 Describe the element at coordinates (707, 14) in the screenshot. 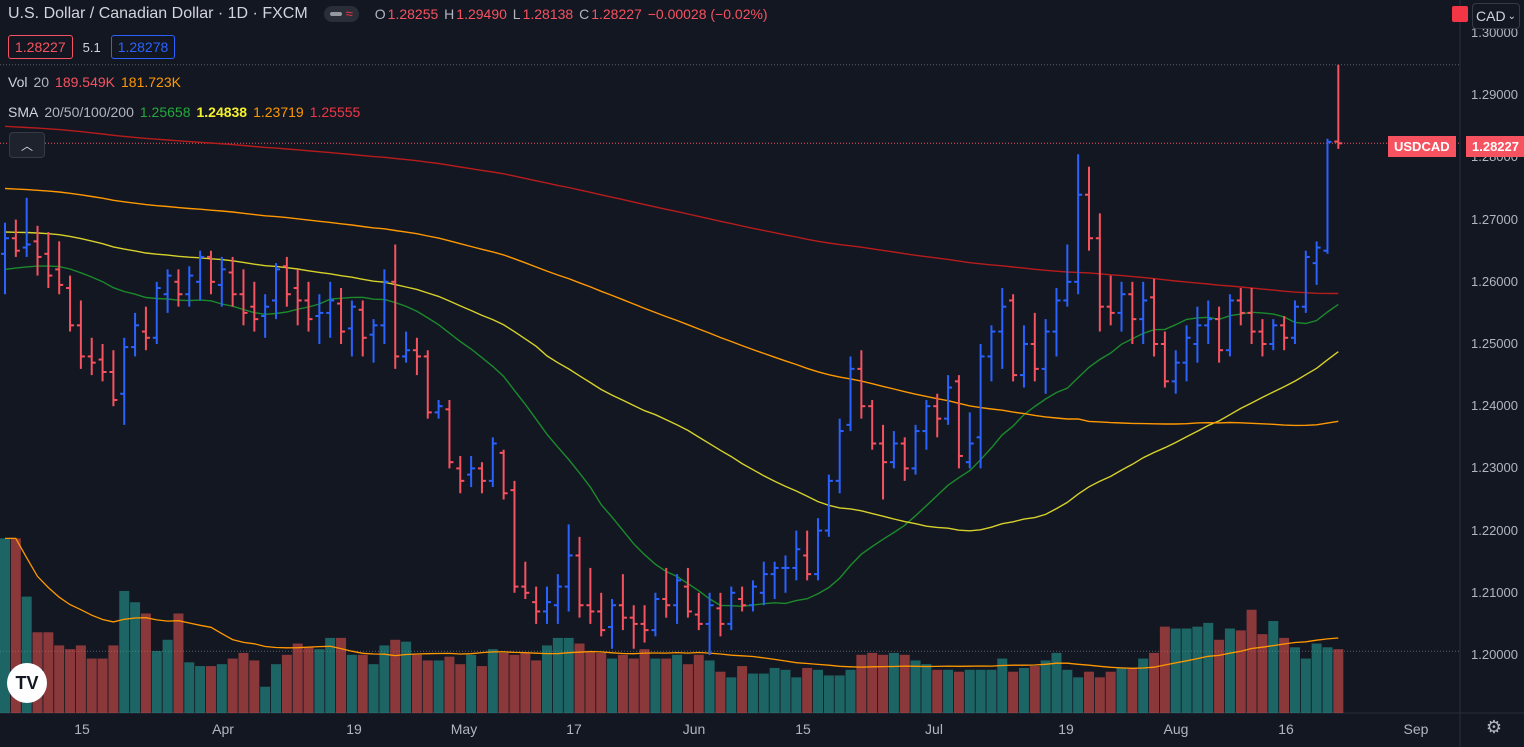

I see `change-value: −0.00028 (−0.02%)` at that location.